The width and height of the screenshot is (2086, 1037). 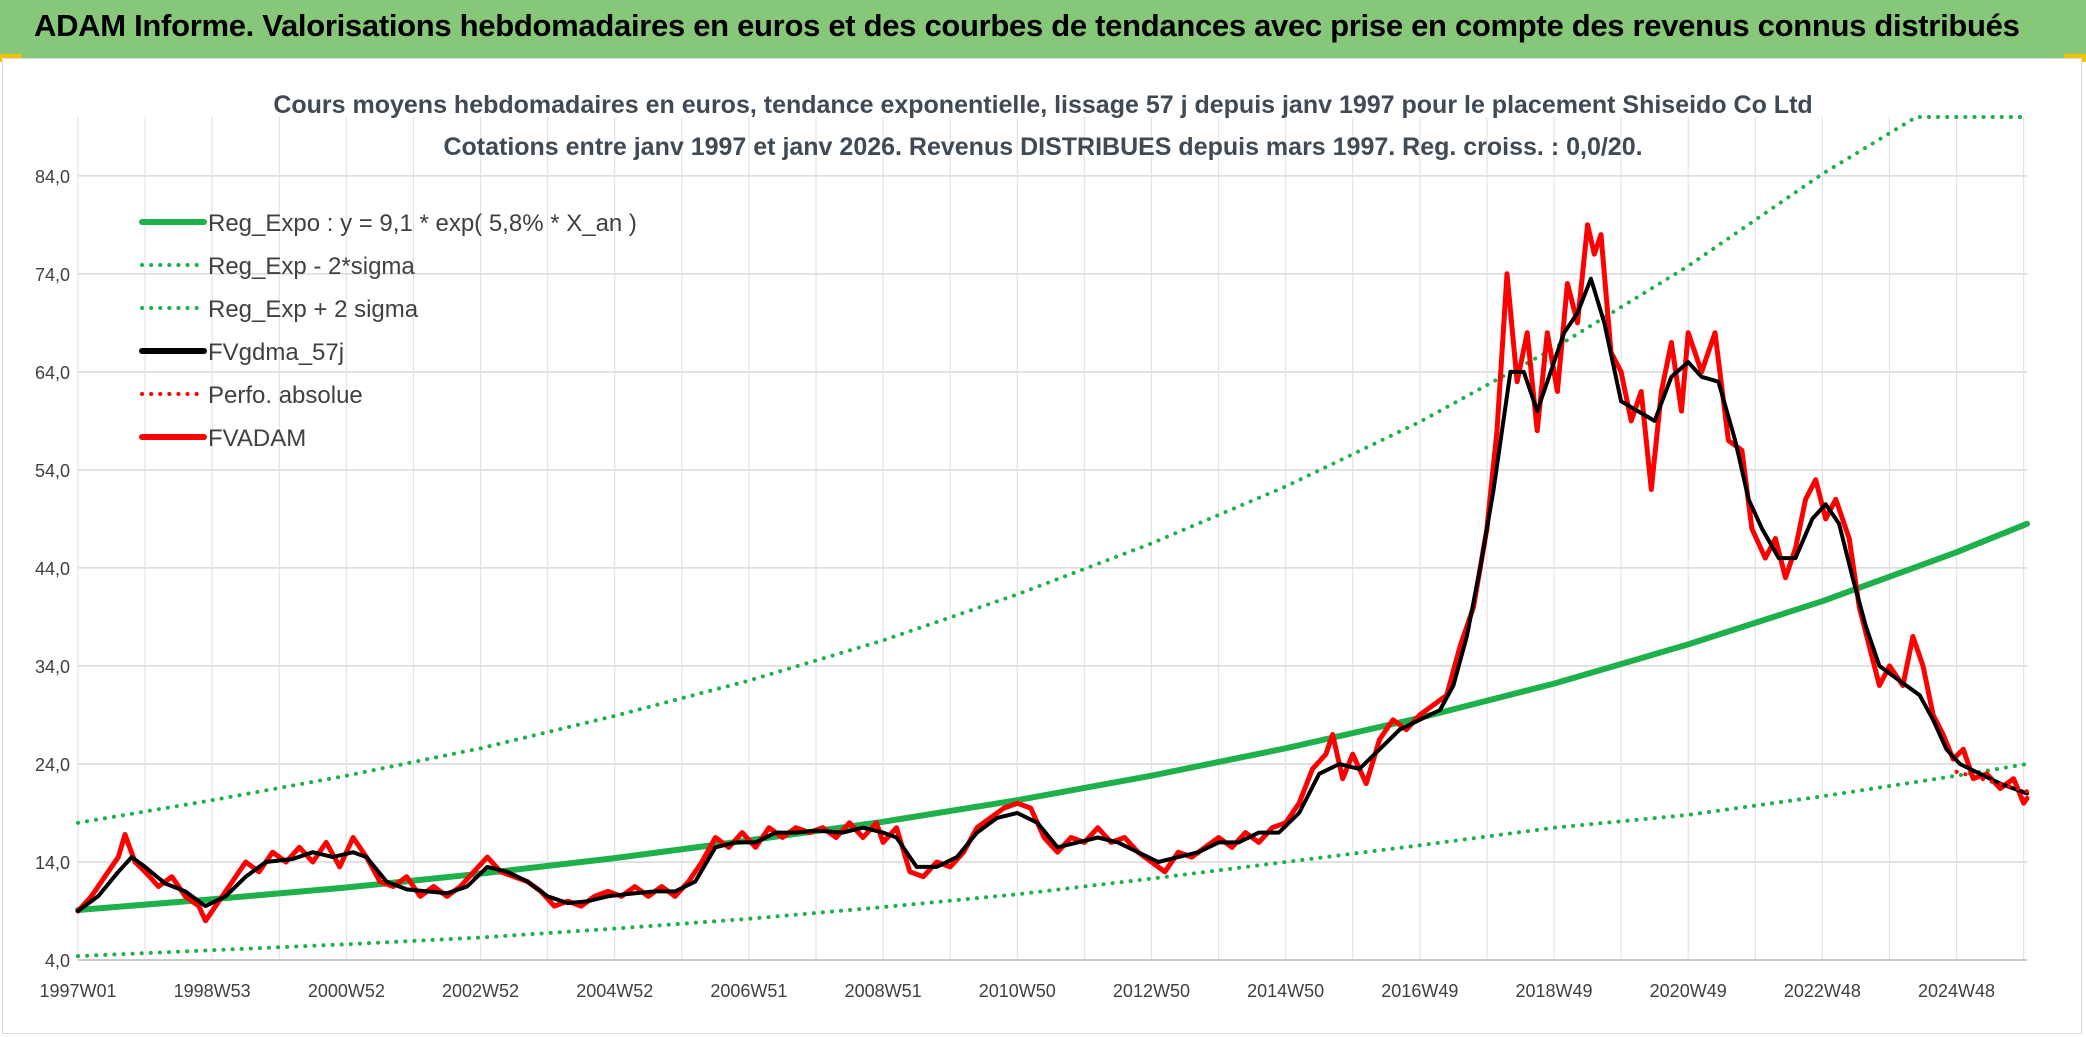 What do you see at coordinates (1688, 991) in the screenshot?
I see `x-tick-label: 2020W49` at bounding box center [1688, 991].